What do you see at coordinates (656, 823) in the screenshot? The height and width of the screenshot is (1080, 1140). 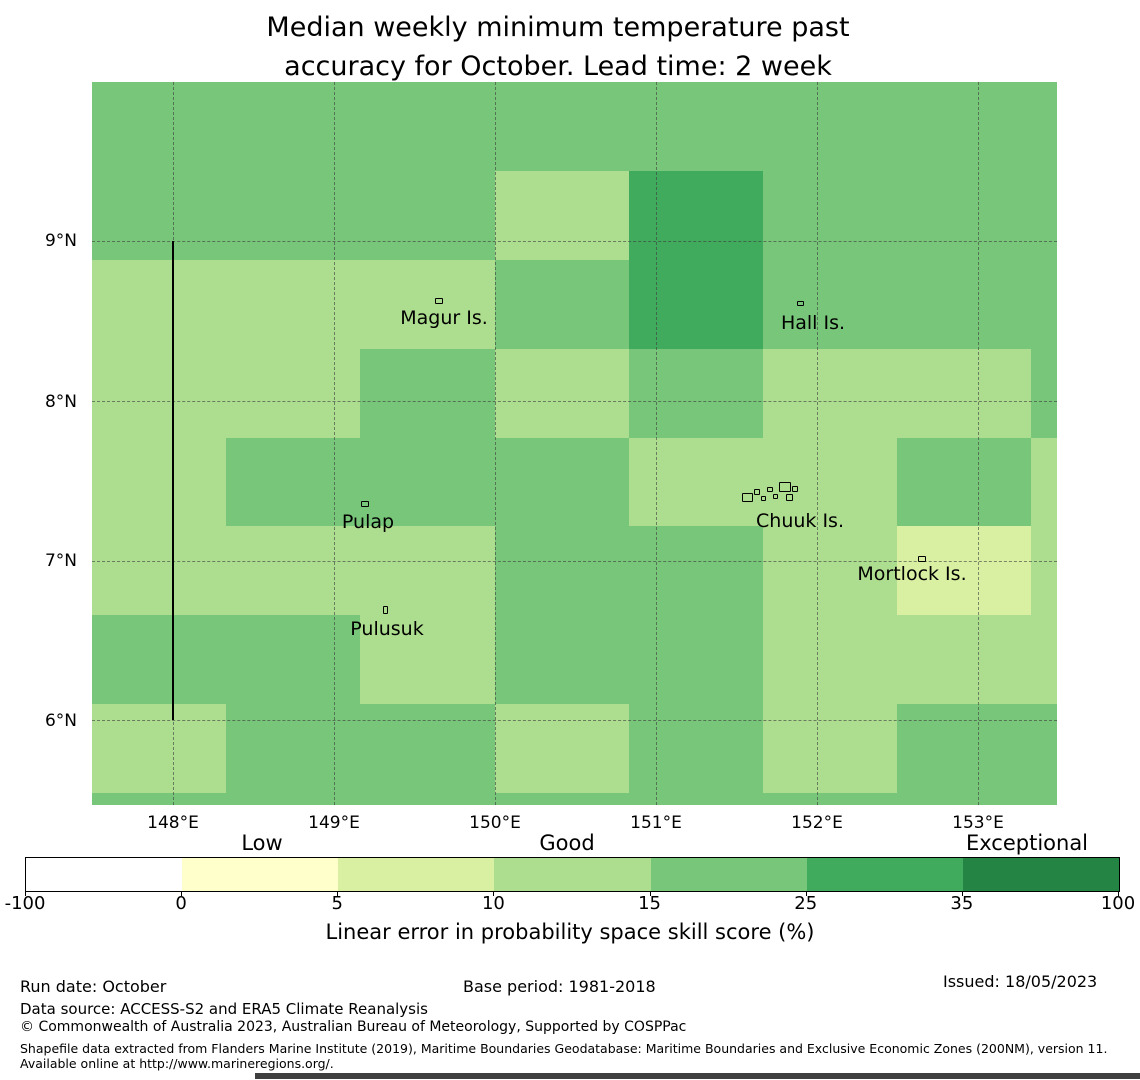 I see `x-tick-label: 151°E` at bounding box center [656, 823].